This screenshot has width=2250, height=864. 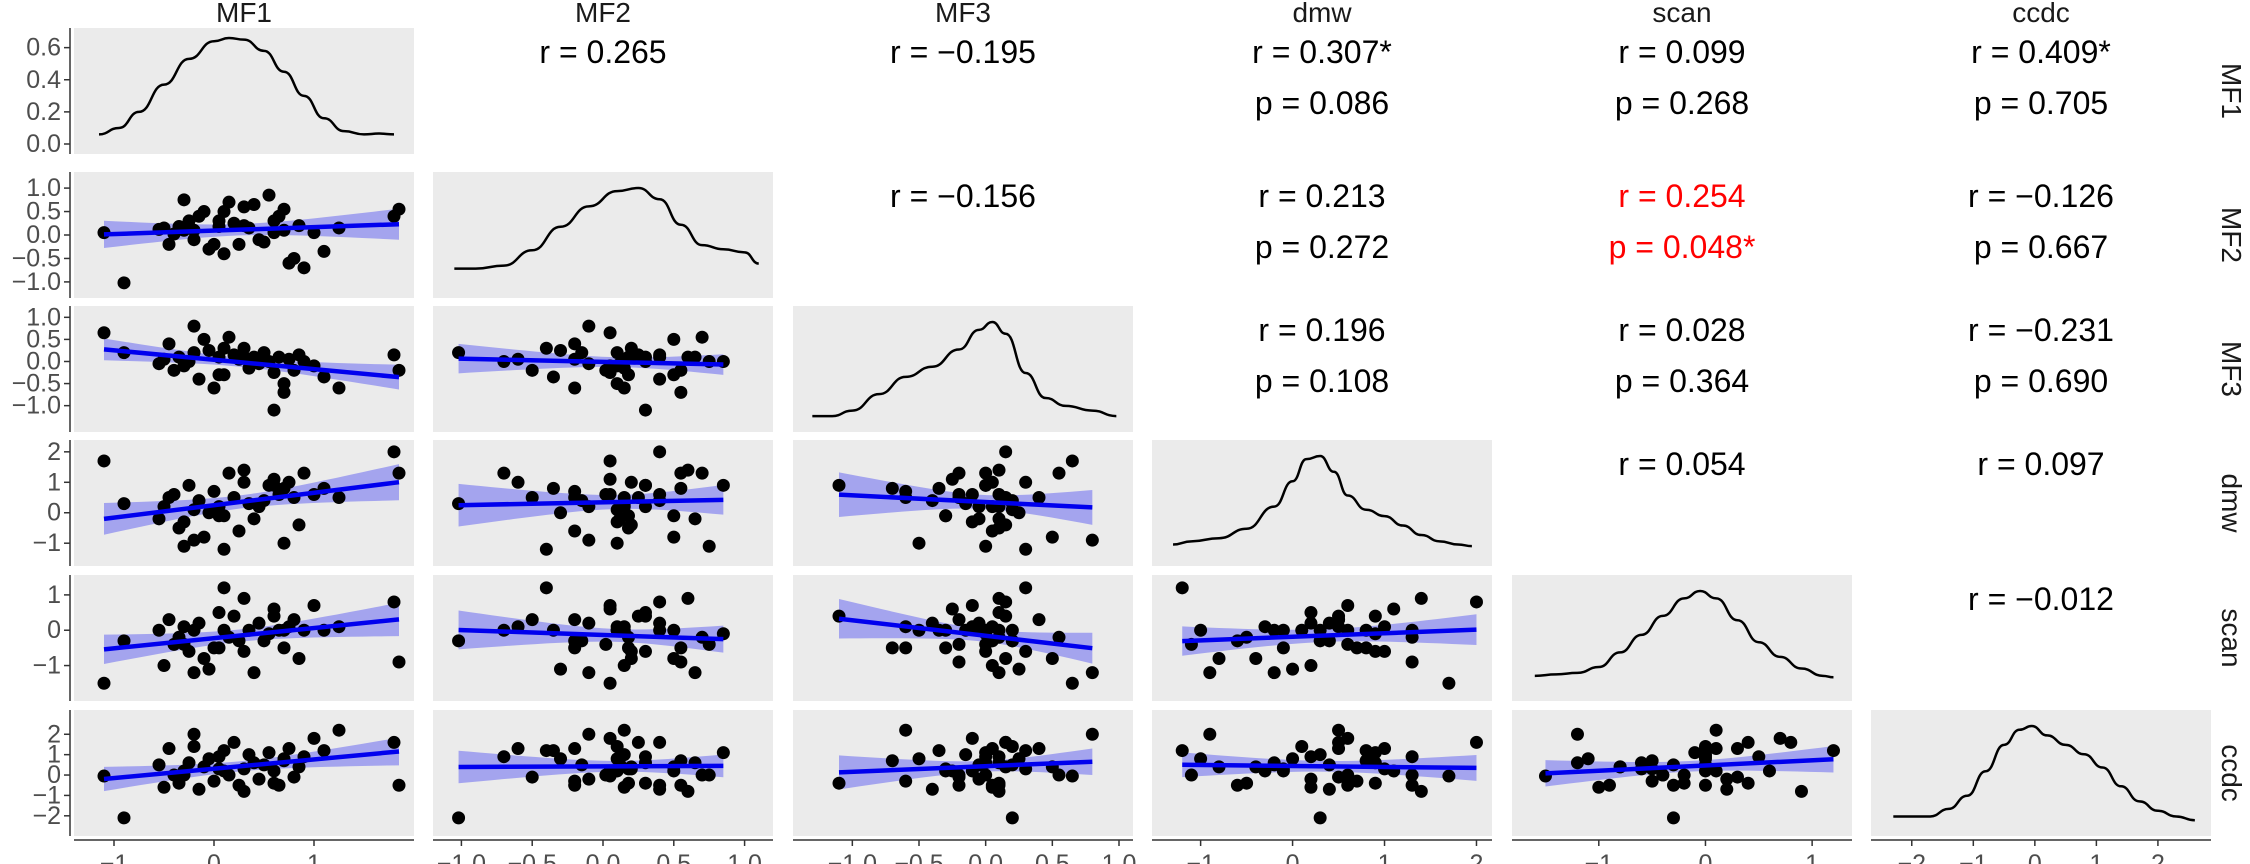 What do you see at coordinates (54, 482) in the screenshot?
I see `y-tick-label-dmw: 1` at bounding box center [54, 482].